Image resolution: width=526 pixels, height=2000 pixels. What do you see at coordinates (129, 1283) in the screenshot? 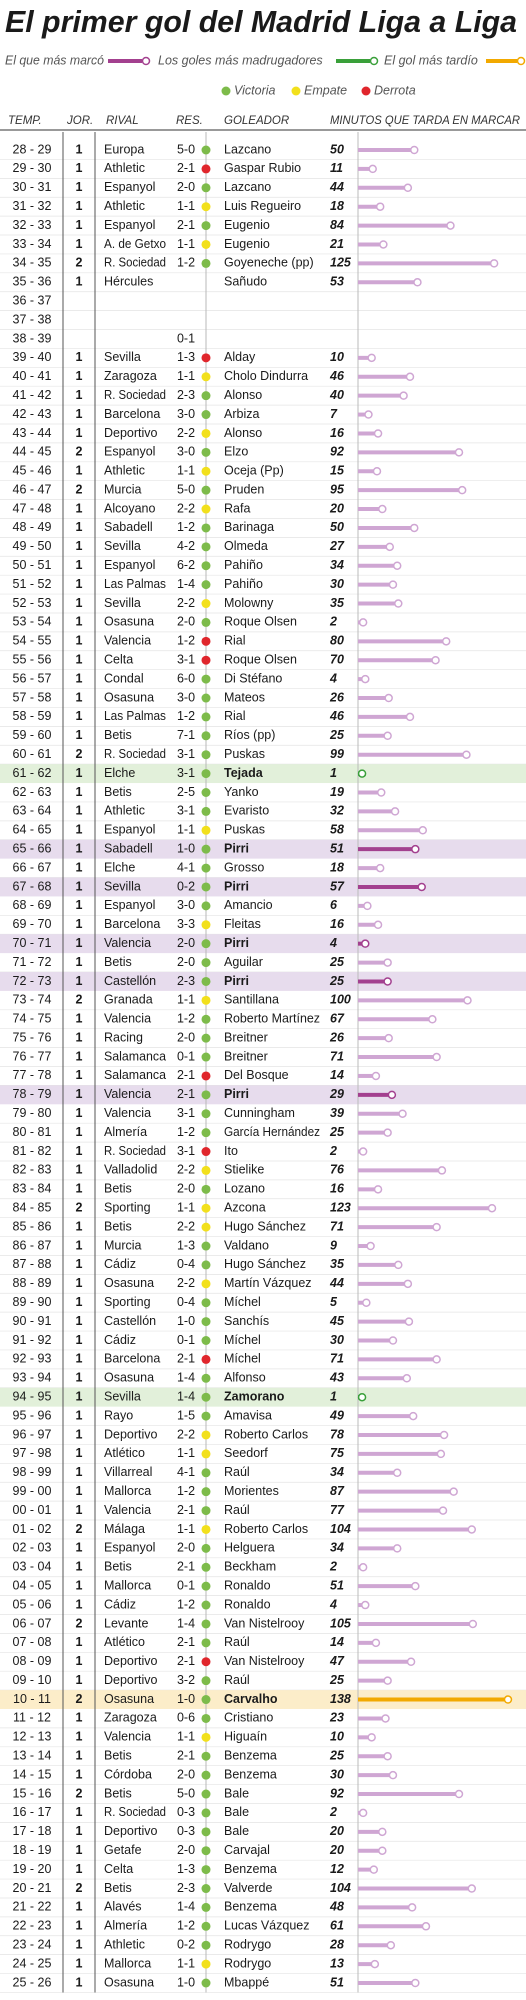
I see `rival: Osasuna` at bounding box center [129, 1283].